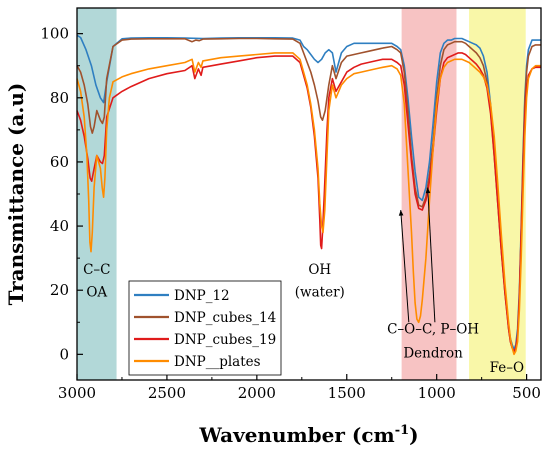 This screenshot has height=452, width=550. Describe the element at coordinates (77, 393) in the screenshot. I see `x-tick-label: 3000` at that location.